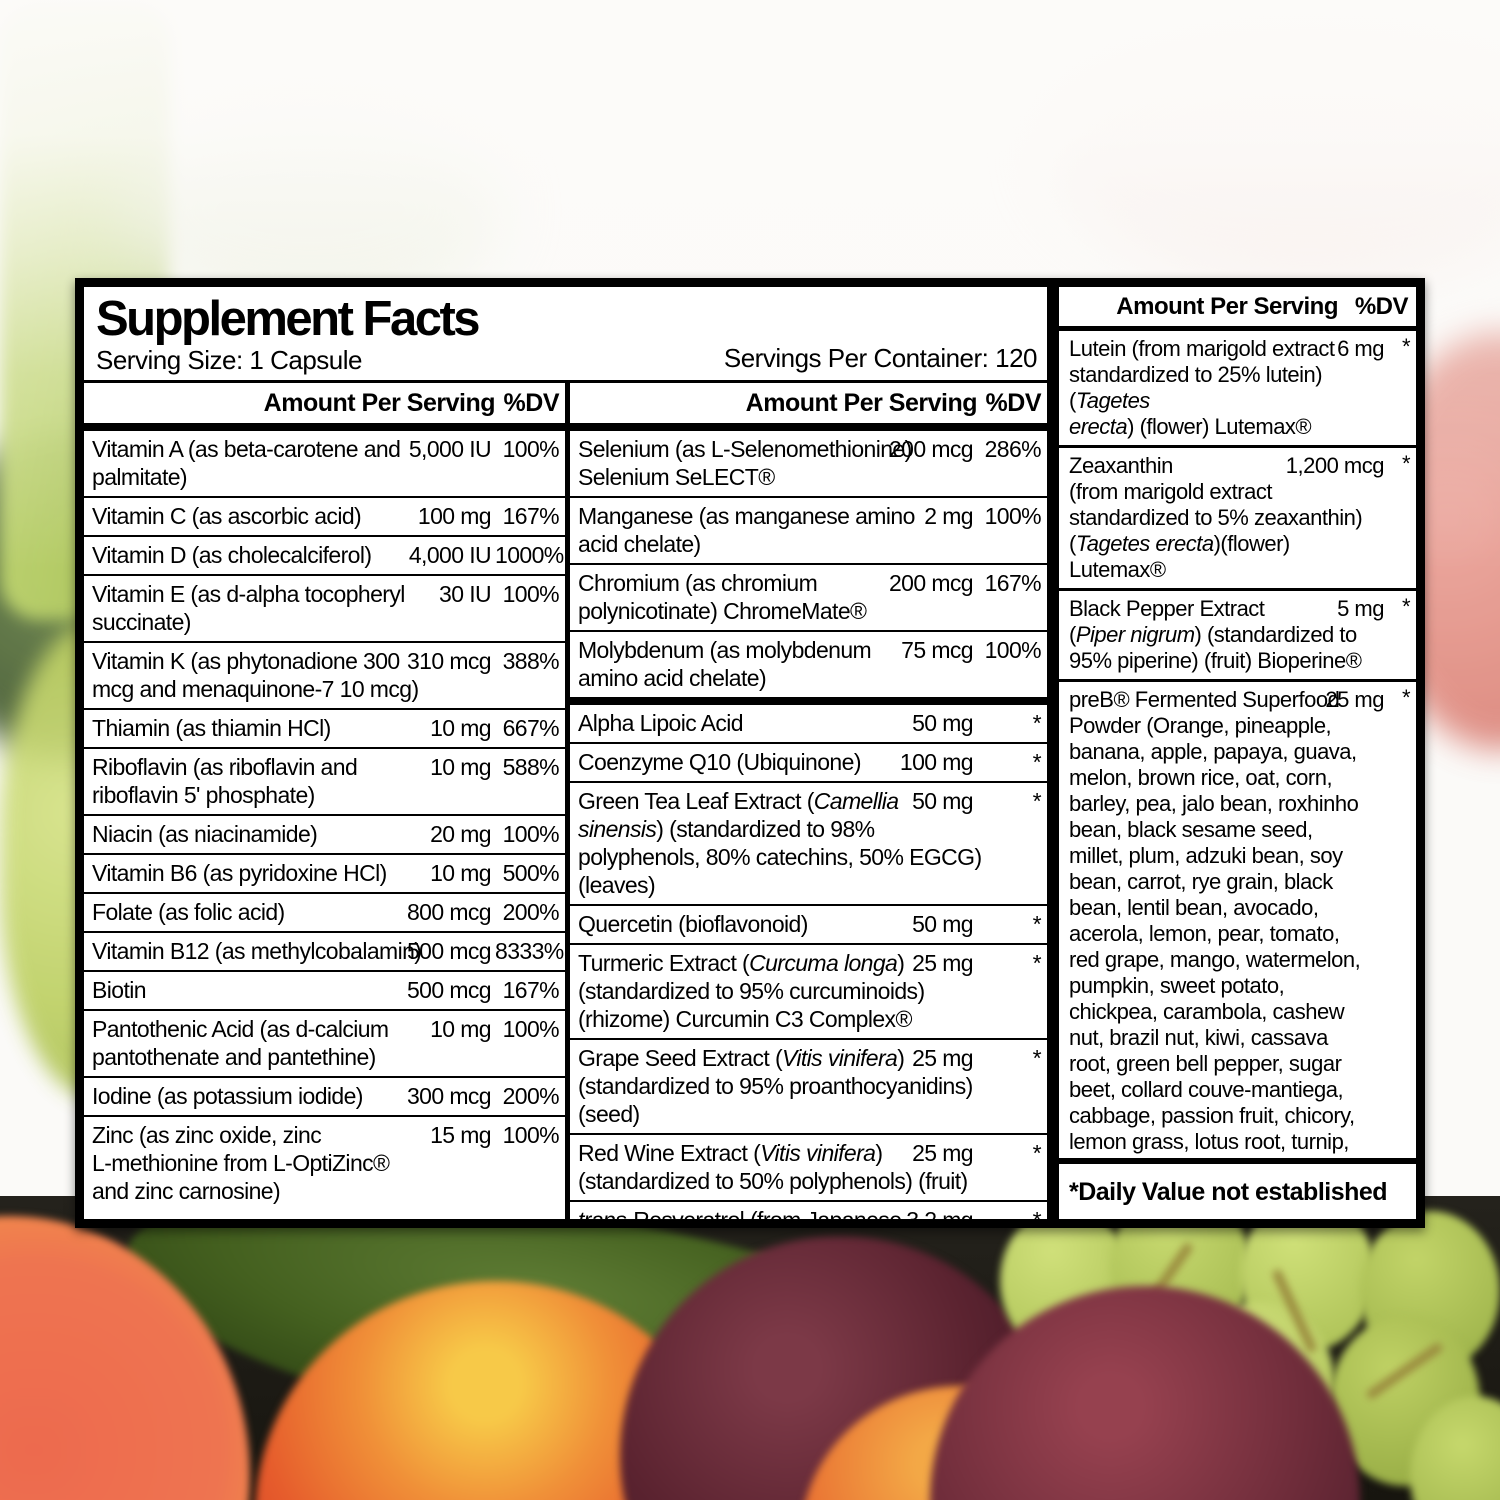 The height and width of the screenshot is (1500, 1500). I want to click on serving-size-text: Serving Size: 1 Capsule, so click(229, 360).